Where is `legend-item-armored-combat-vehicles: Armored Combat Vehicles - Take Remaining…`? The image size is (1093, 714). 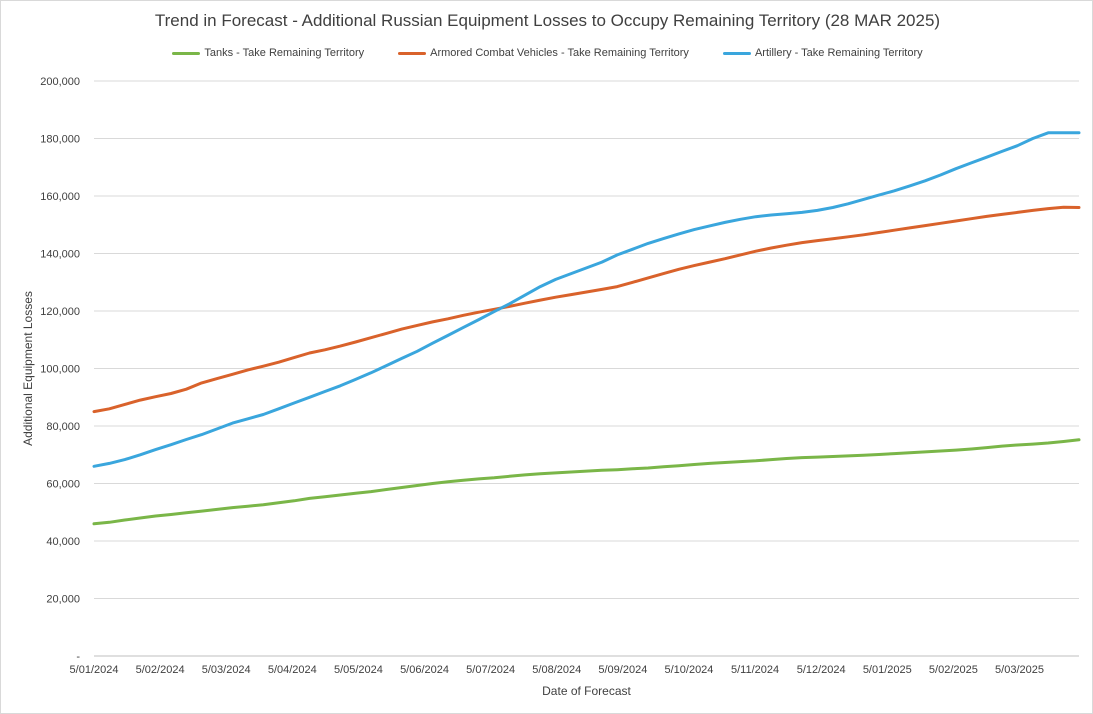 legend-item-armored-combat-vehicles: Armored Combat Vehicles - Take Remaining… is located at coordinates (543, 53).